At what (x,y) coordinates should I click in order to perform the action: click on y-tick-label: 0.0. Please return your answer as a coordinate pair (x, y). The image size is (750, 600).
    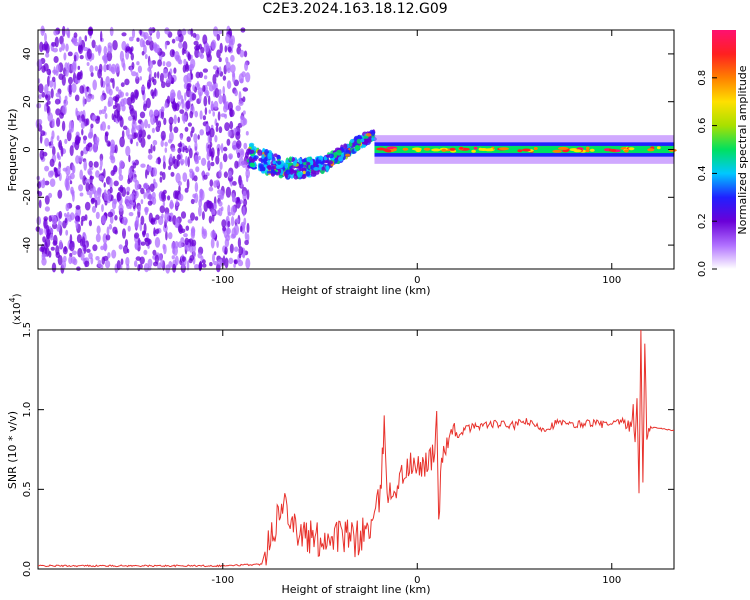
    Looking at the image, I should click on (27, 569).